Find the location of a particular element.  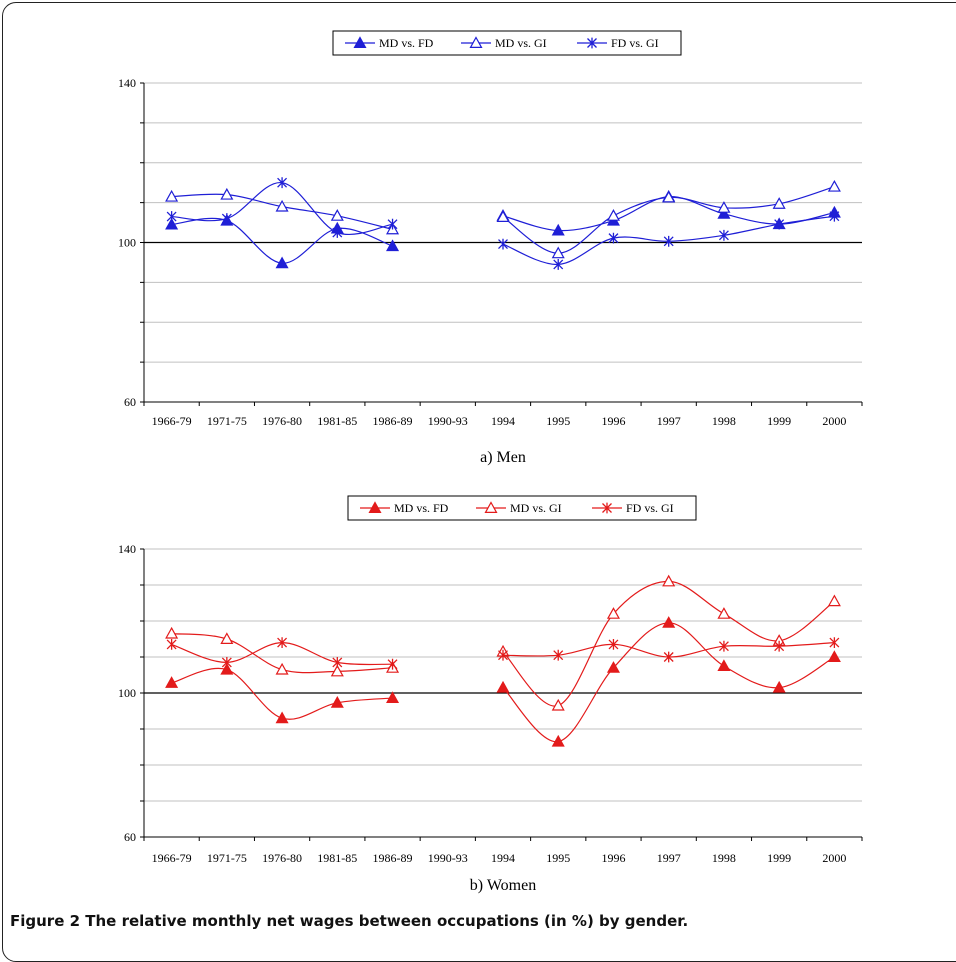

x-tick-label: 1966-79 is located at coordinates (172, 858).